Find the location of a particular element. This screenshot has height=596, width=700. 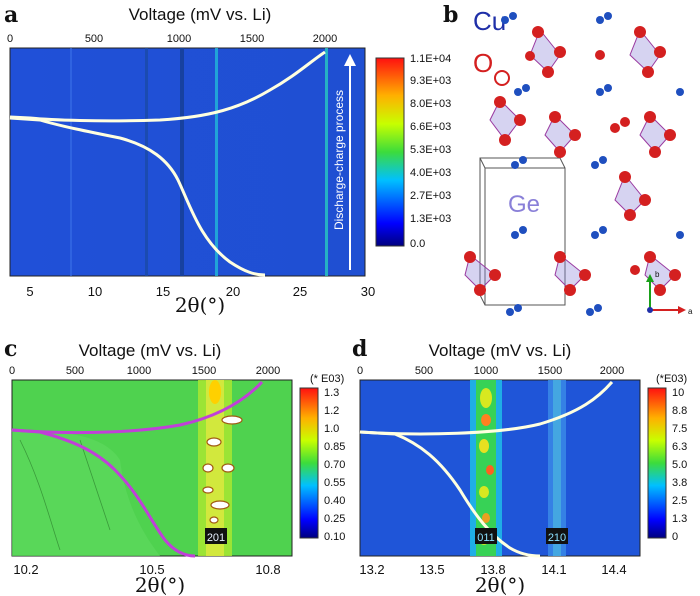

panel-d-peak-210-label: 210 is located at coordinates (557, 538).